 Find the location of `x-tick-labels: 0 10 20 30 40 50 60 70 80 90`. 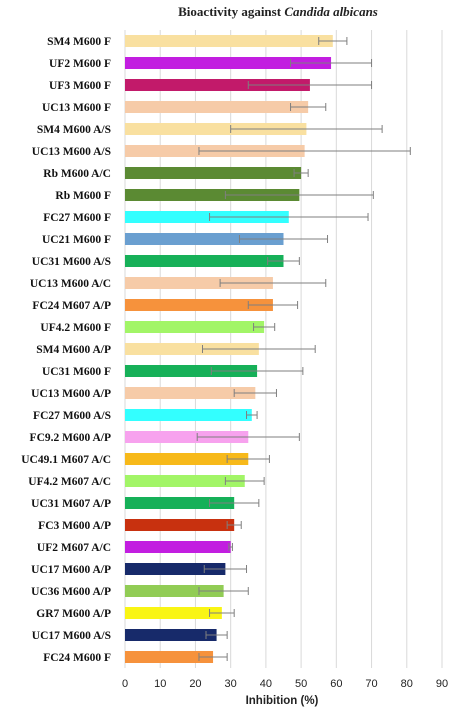

x-tick-labels: 0 10 20 30 40 50 60 70 80 90 is located at coordinates (285, 684).